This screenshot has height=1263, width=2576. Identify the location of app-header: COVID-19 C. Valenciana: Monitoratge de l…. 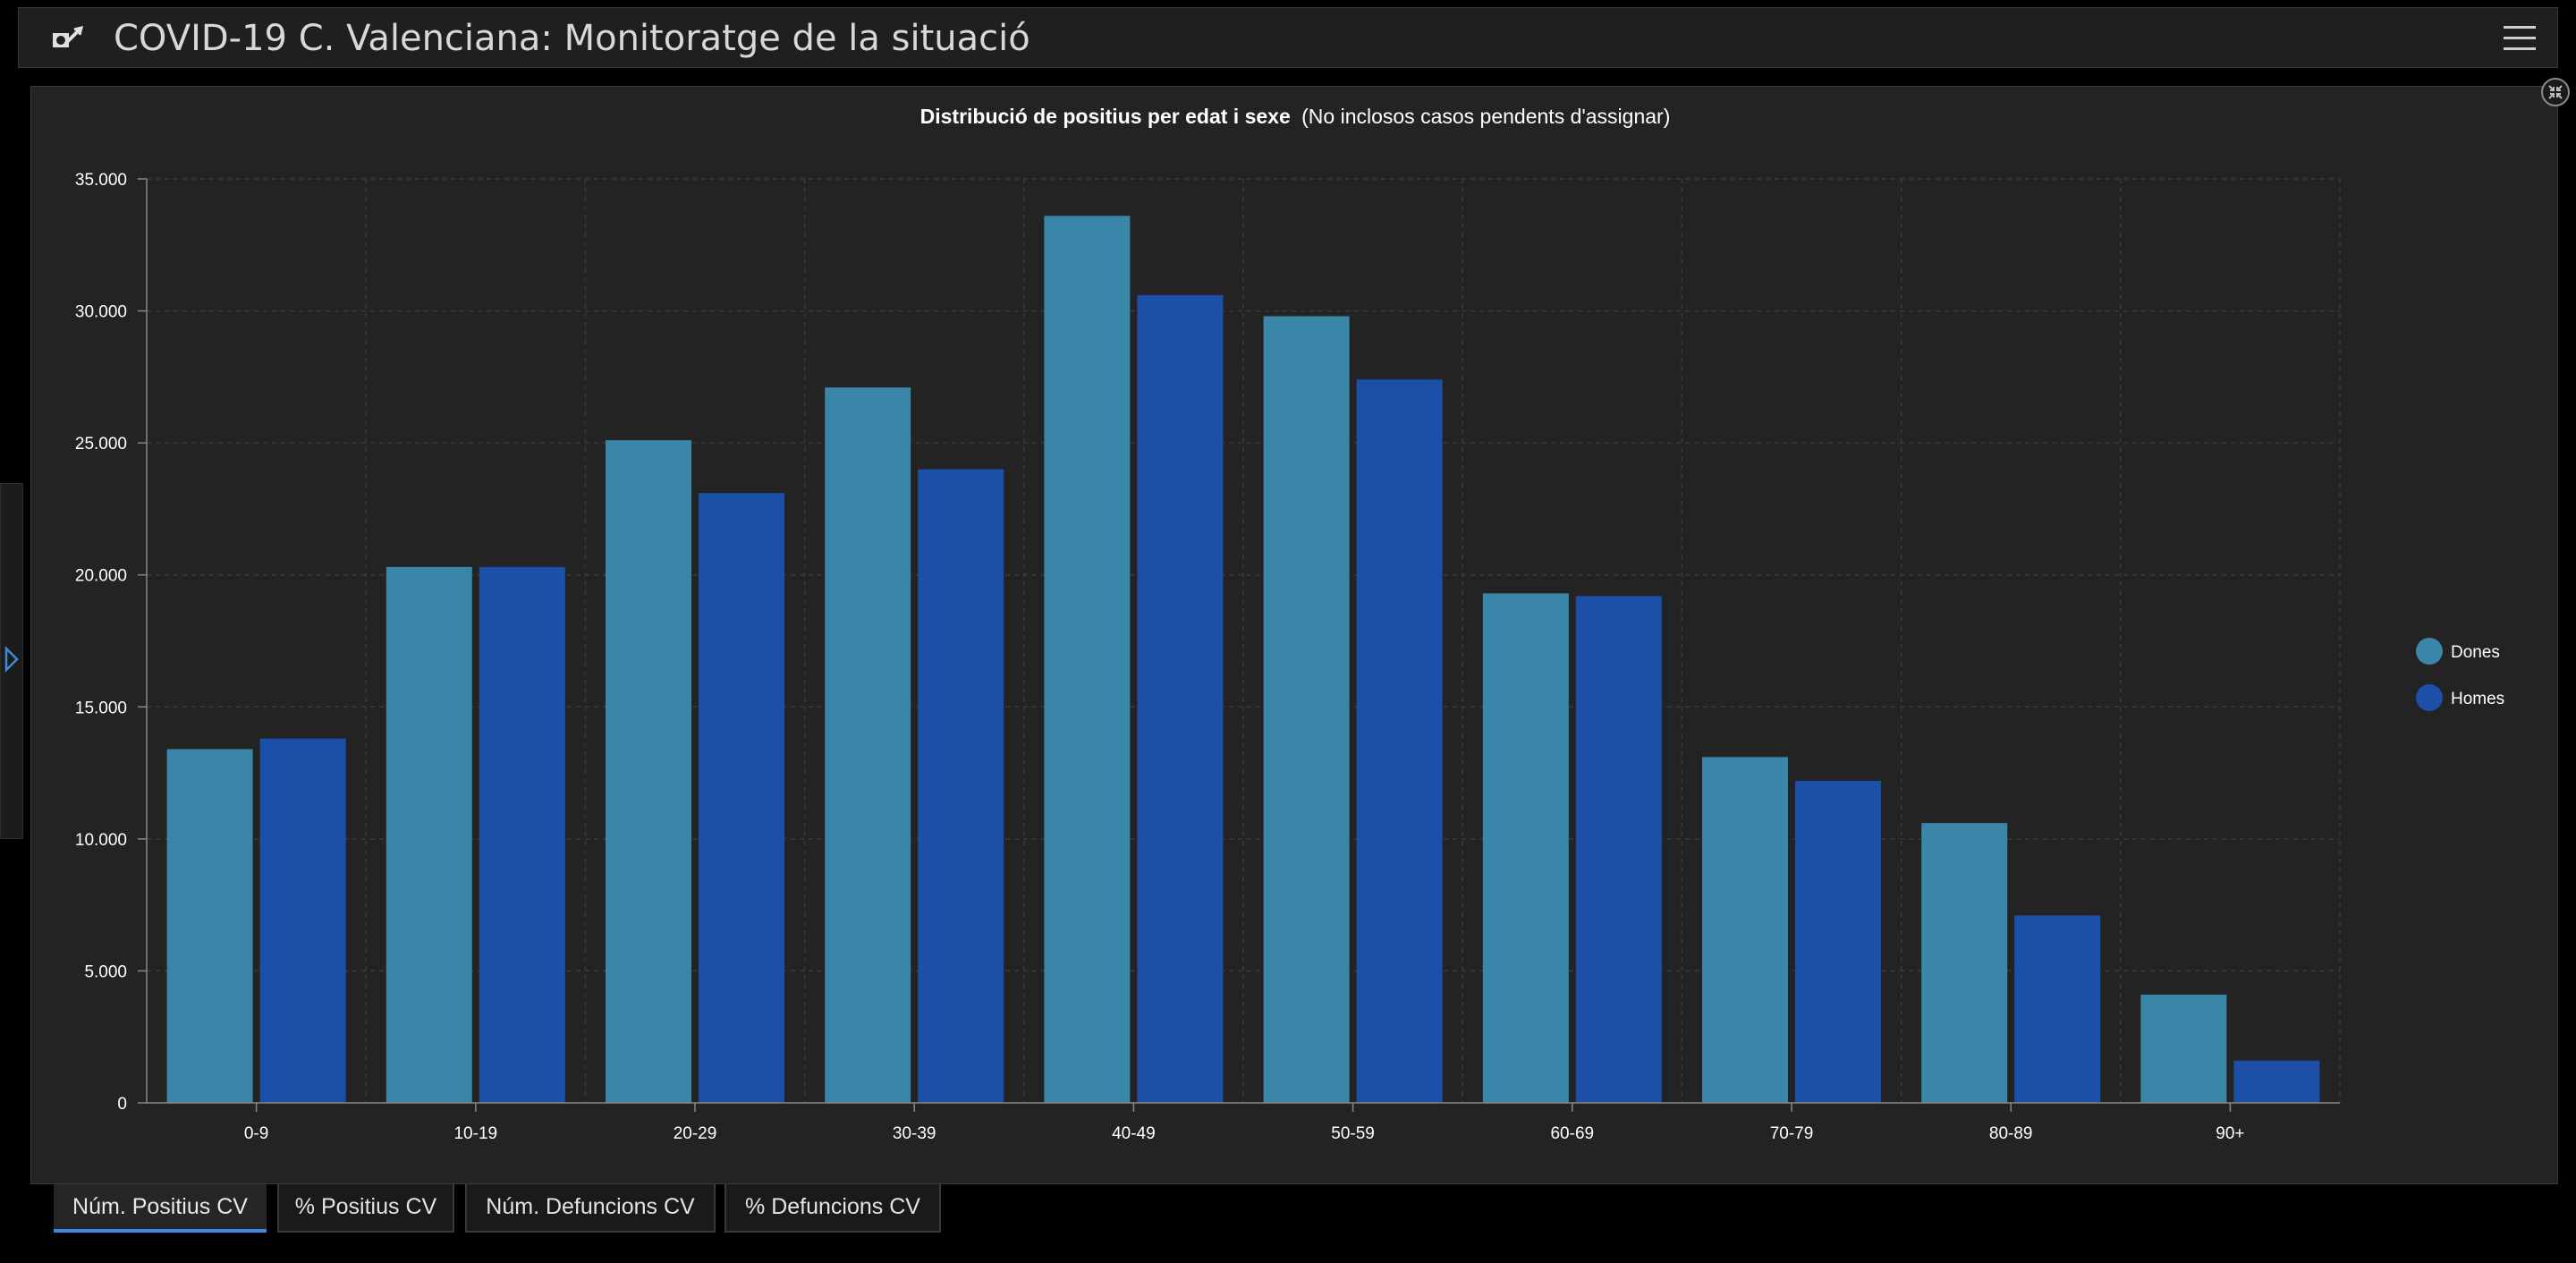
(1288, 37).